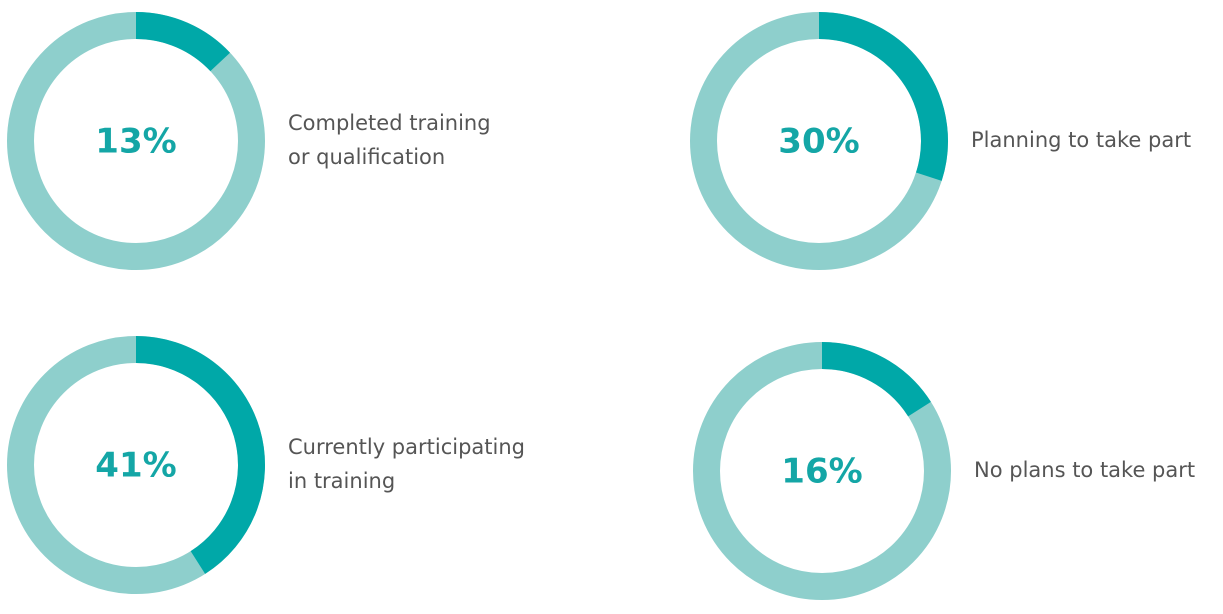 The height and width of the screenshot is (614, 1223). What do you see at coordinates (821, 472) in the screenshot?
I see `value-label: 16%` at bounding box center [821, 472].